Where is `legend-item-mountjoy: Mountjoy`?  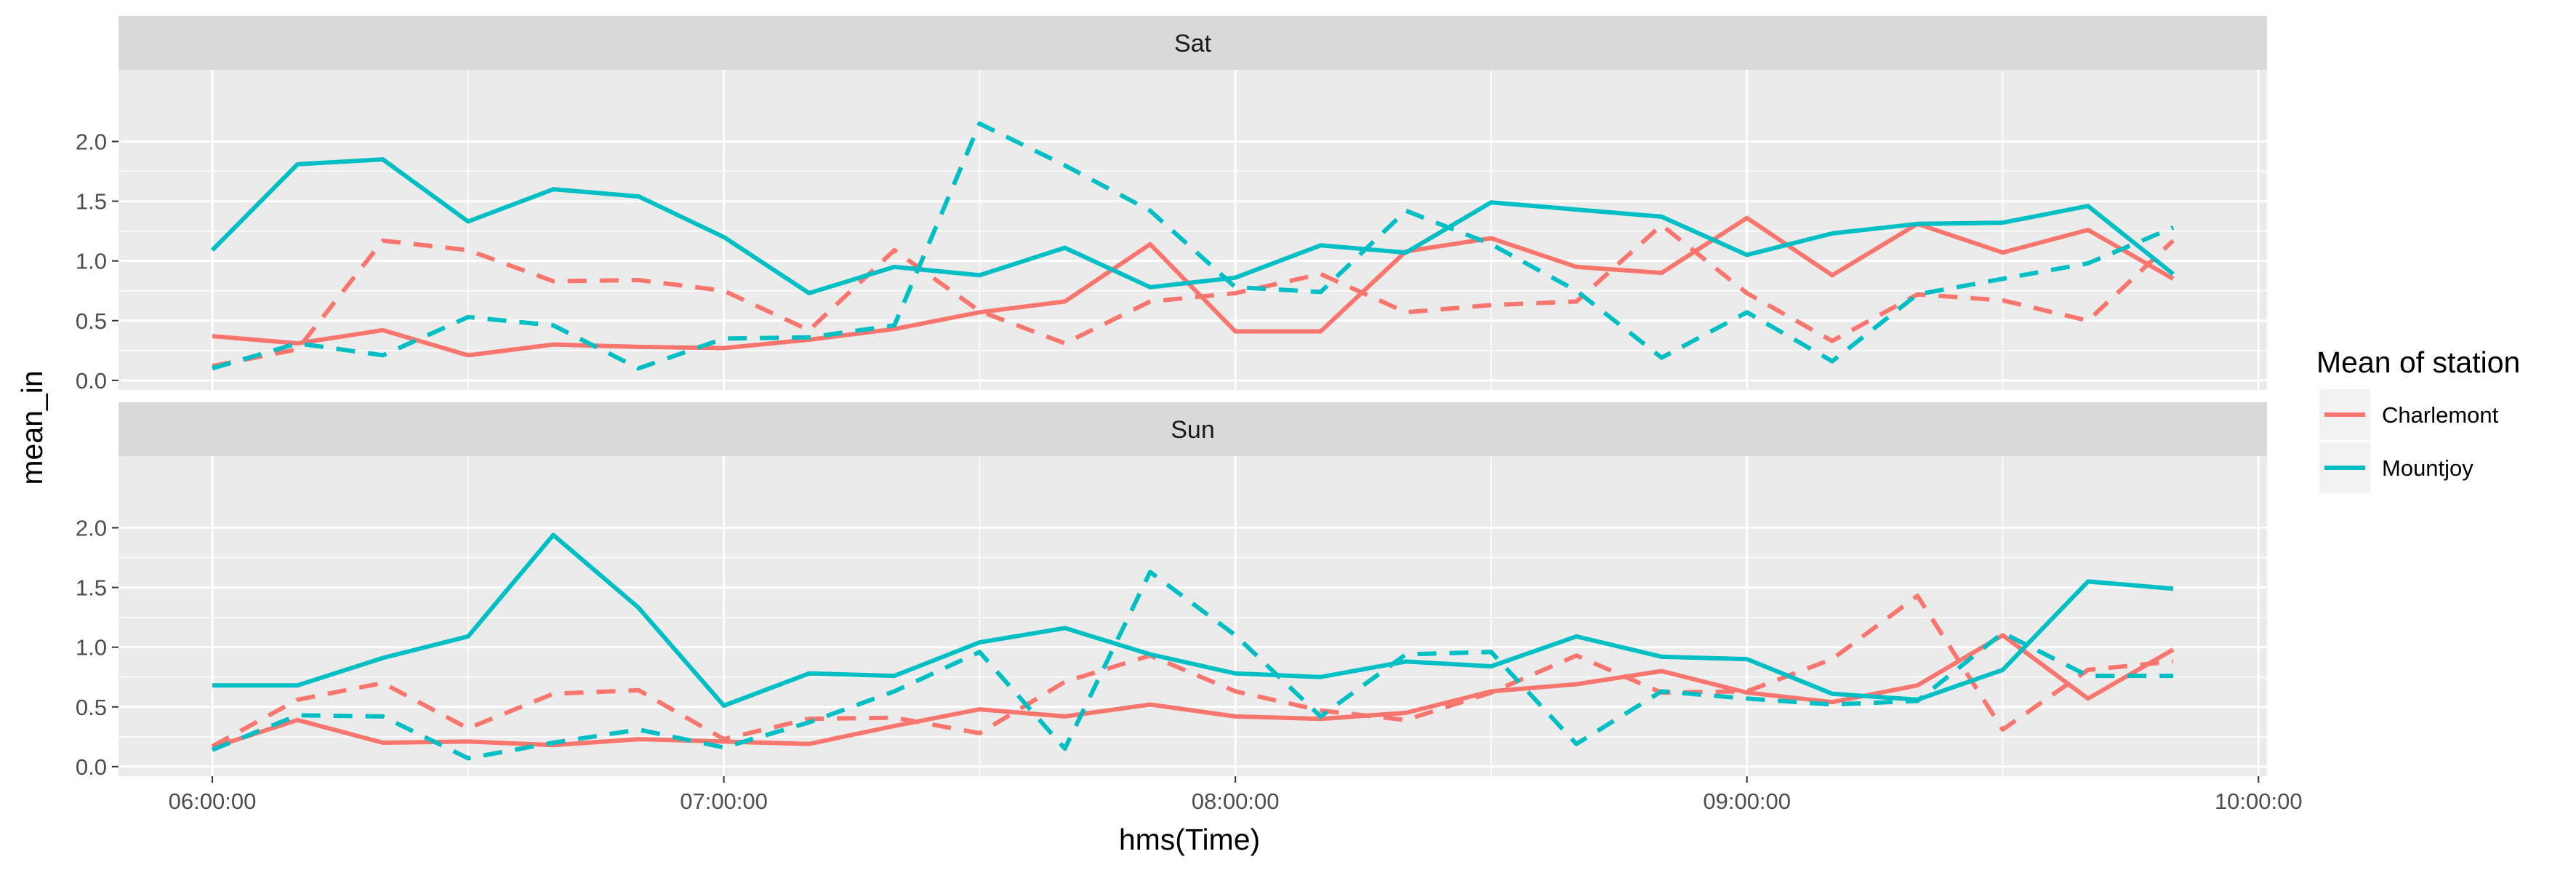
legend-item-mountjoy: Mountjoy is located at coordinates (2396, 467).